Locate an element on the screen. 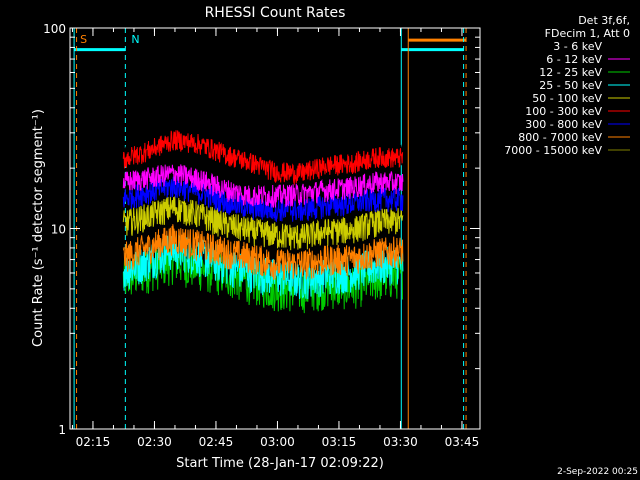 This screenshot has width=640, height=480. legend-header-line: Det 3f,6f, is located at coordinates (604, 20).